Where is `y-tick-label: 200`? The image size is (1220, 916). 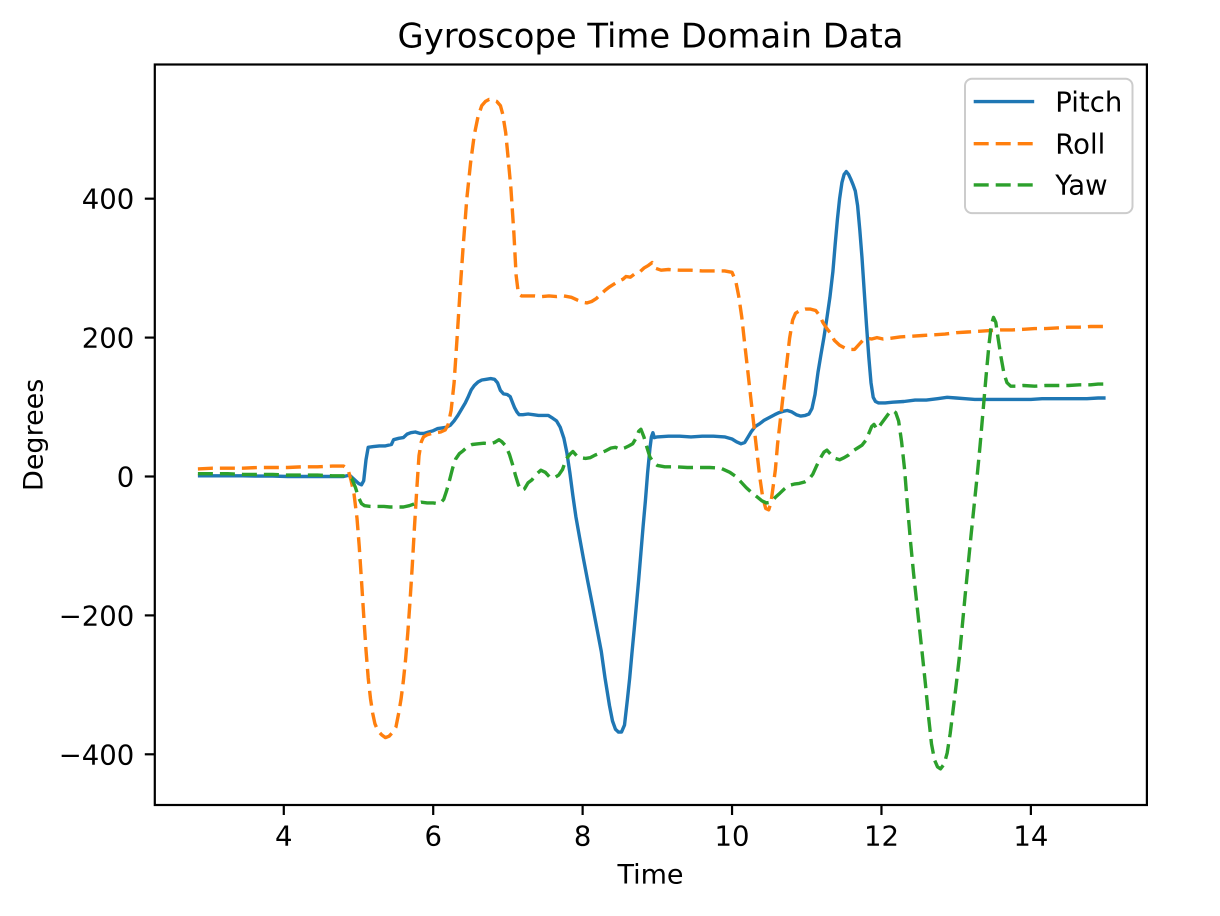
y-tick-label: 200 is located at coordinates (108, 339).